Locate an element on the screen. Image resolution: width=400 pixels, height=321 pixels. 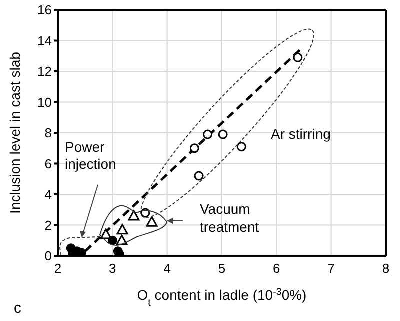
annotation: Ar stirring is located at coordinates (301, 134).